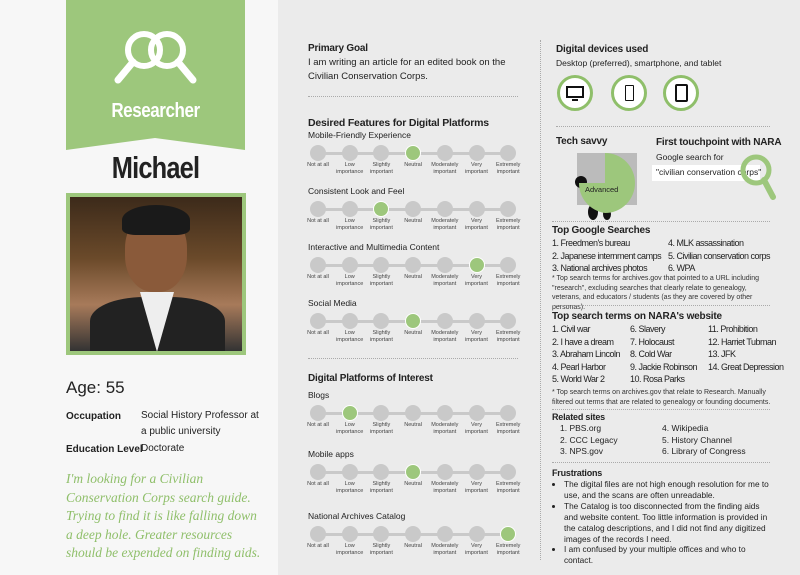  Describe the element at coordinates (155, 57) in the screenshot. I see `magnifier-logo-icon` at that location.